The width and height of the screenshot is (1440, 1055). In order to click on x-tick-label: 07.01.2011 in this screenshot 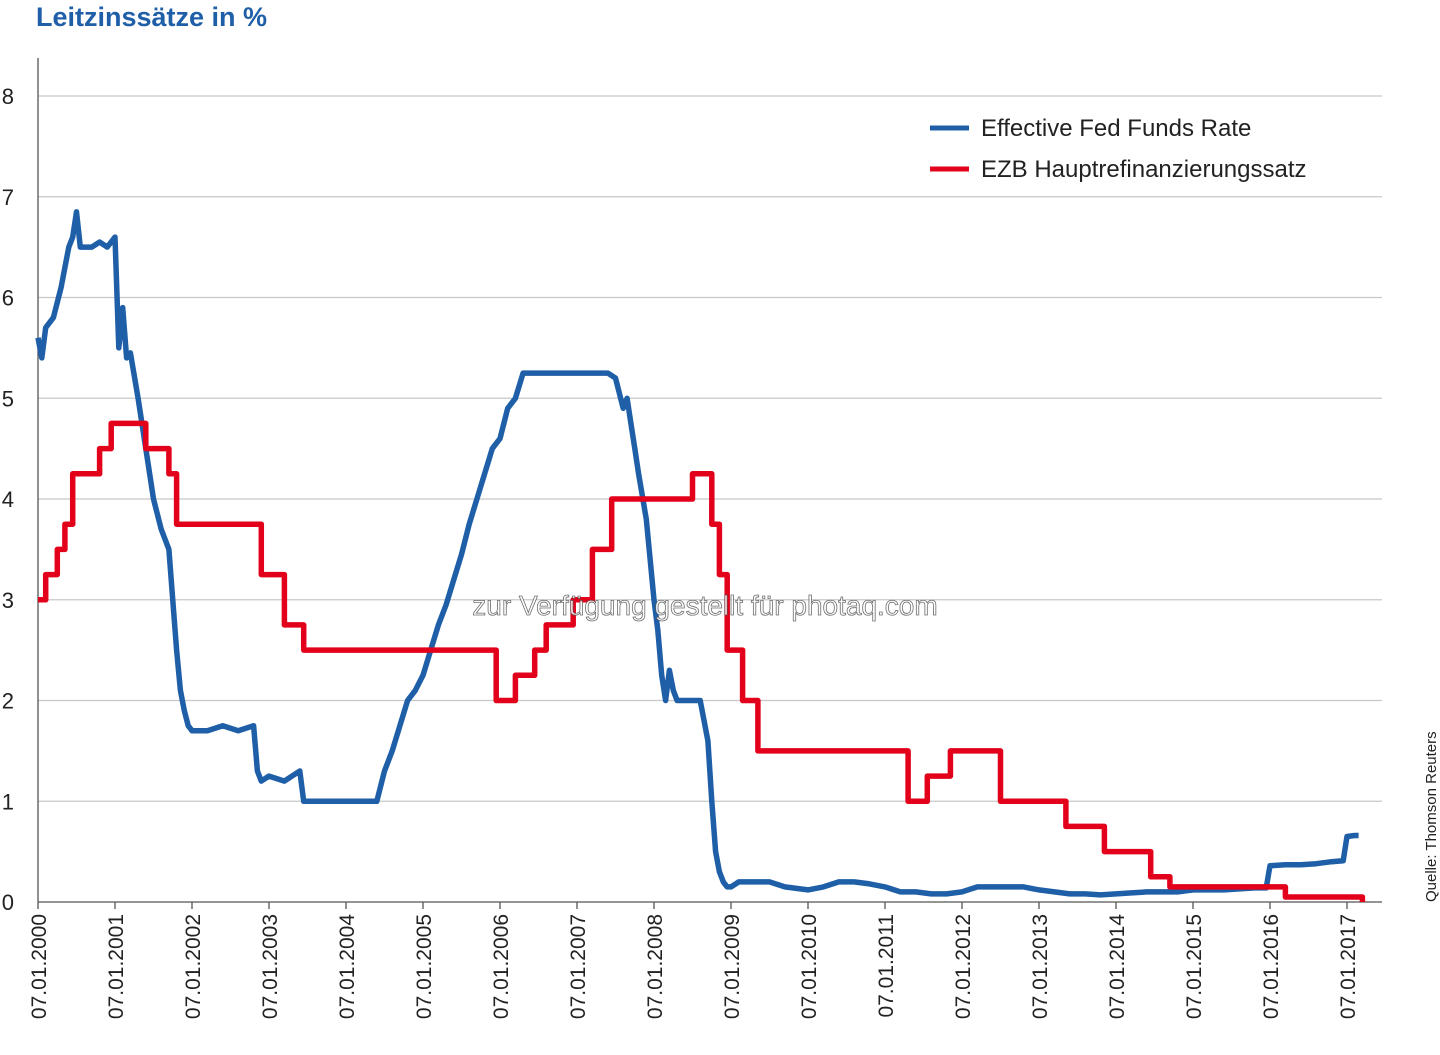, I will do `click(886, 966)`.